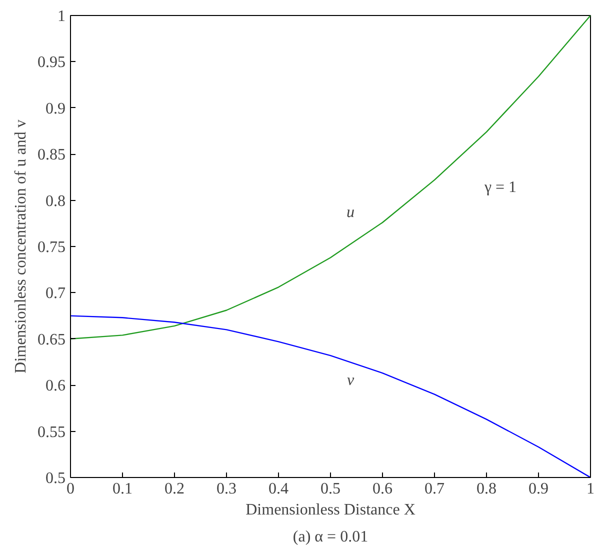 The width and height of the screenshot is (613, 558). What do you see at coordinates (56, 109) in the screenshot?
I see `y-tick-label: 0.9` at bounding box center [56, 109].